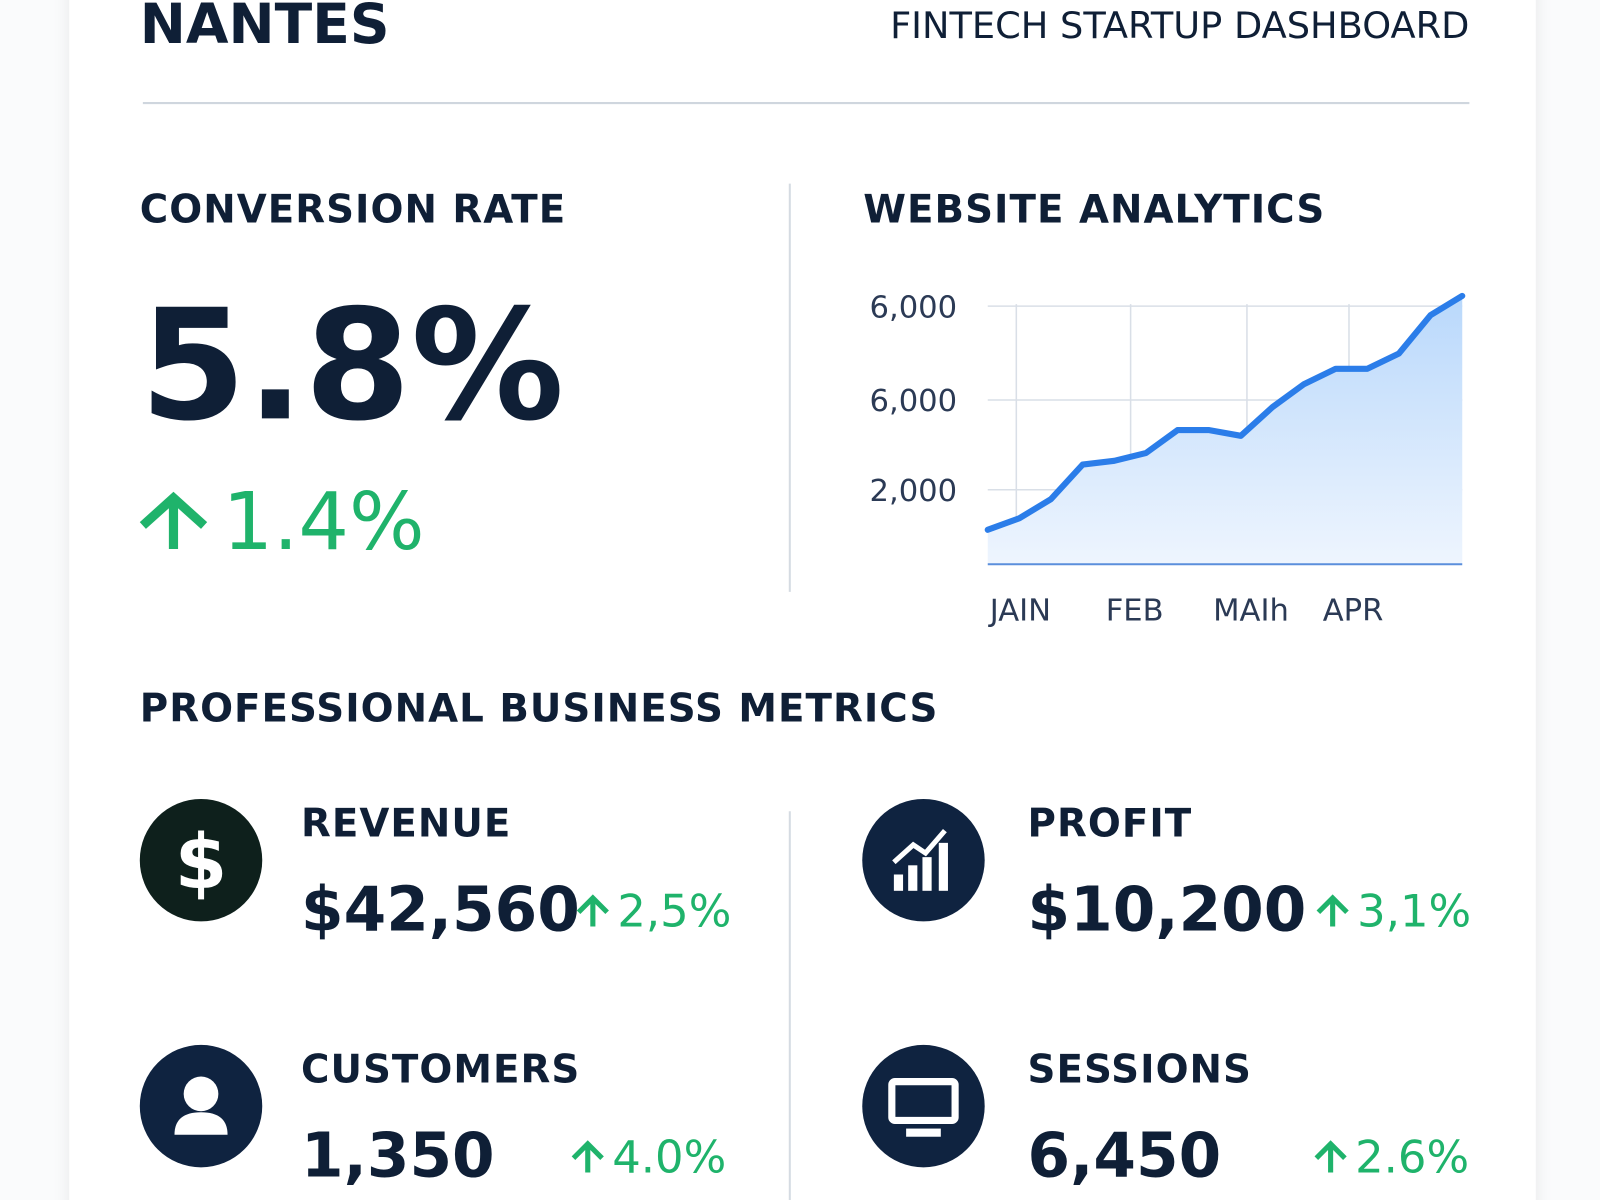 The width and height of the screenshot is (1600, 1200). Describe the element at coordinates (920, 859) in the screenshot. I see `chart-icon` at that location.